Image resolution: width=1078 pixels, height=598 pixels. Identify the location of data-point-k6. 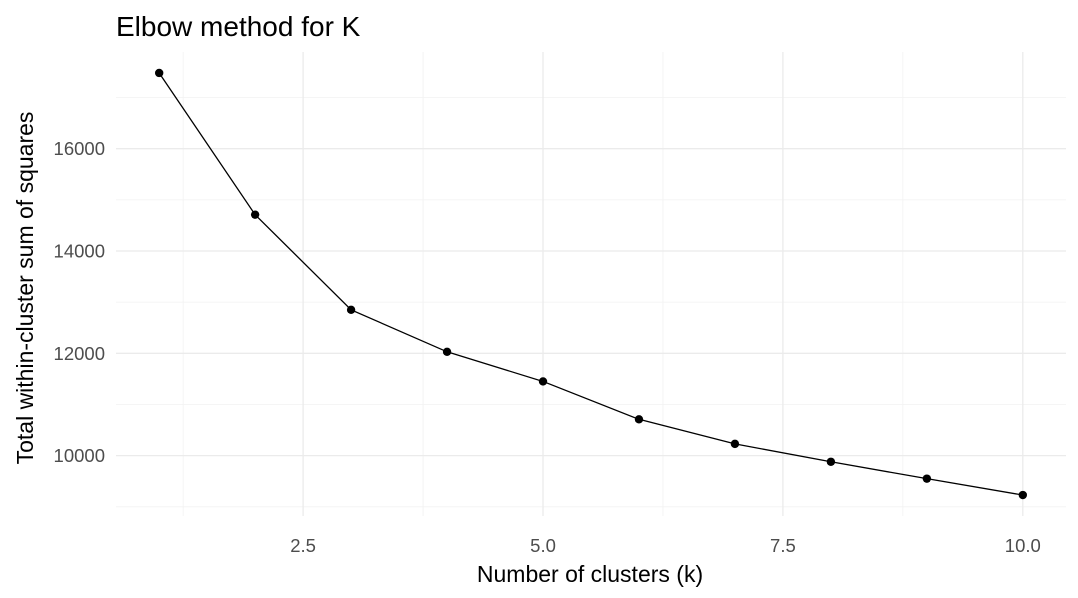
(639, 419).